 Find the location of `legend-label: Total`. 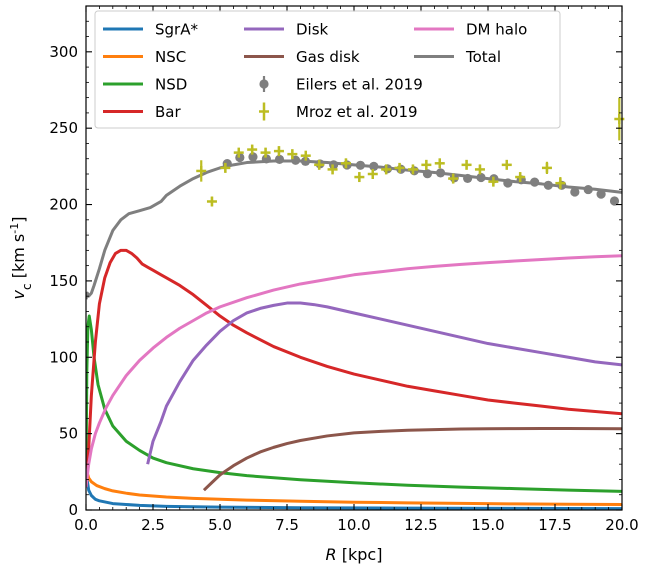

legend-label: Total is located at coordinates (483, 57).